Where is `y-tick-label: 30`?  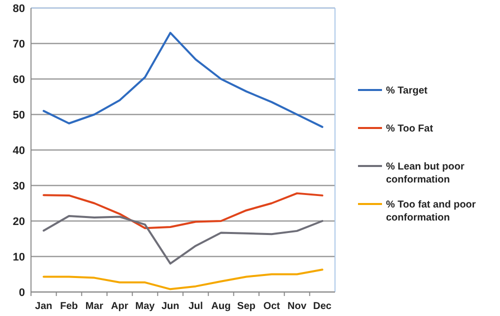 y-tick-label: 30 is located at coordinates (18, 186).